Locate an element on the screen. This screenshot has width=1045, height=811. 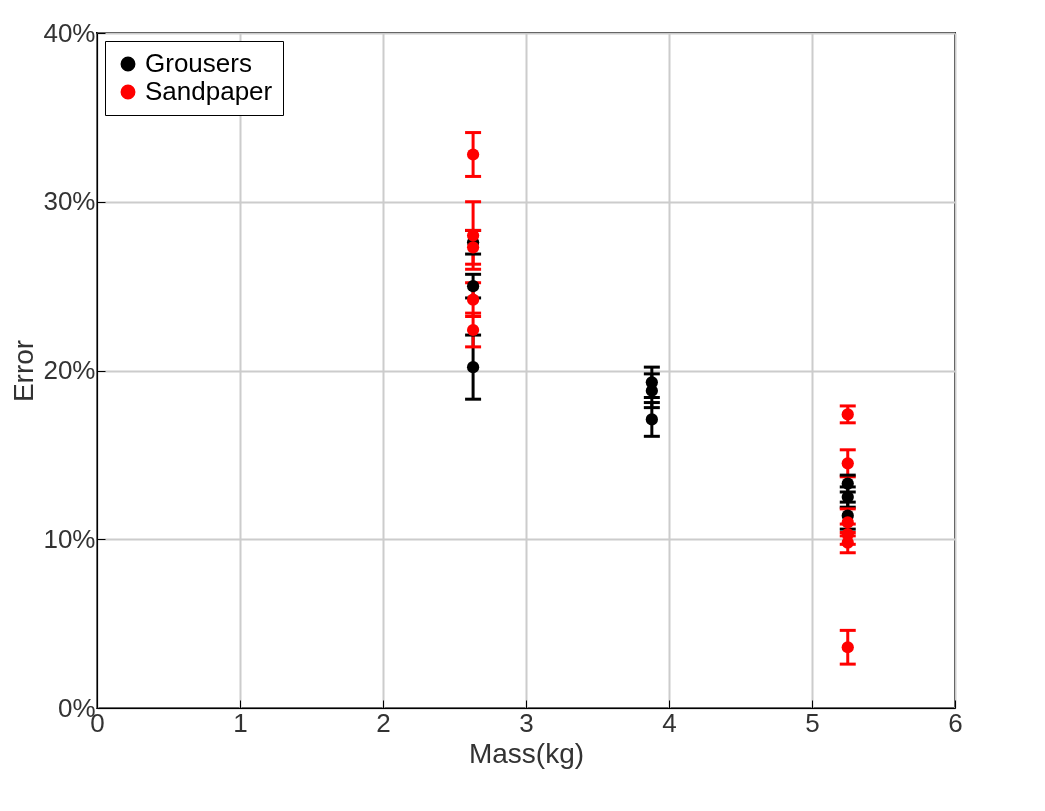
x-tick-label: 6 is located at coordinates (955, 722).